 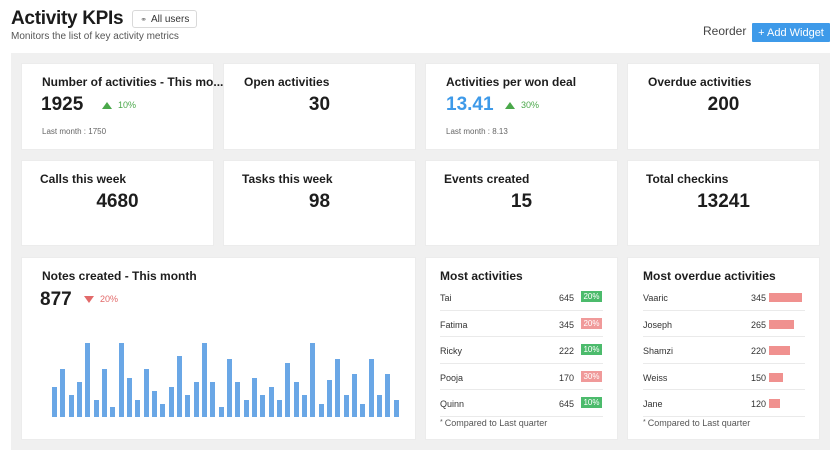 I want to click on kpi-card-overdue-activities: Overdue activities 200, so click(x=723, y=106).